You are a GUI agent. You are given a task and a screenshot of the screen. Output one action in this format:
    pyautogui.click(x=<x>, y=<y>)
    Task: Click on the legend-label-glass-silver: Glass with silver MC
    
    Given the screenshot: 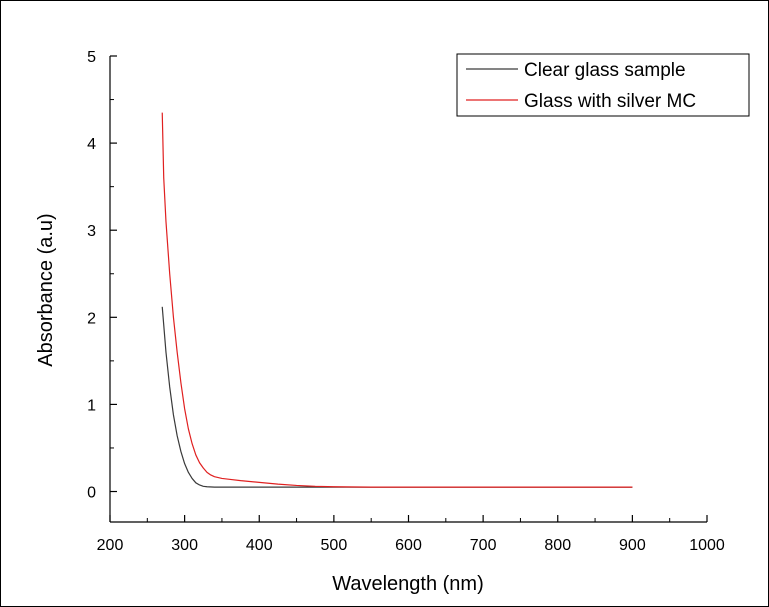 What is the action you would take?
    pyautogui.click(x=610, y=101)
    